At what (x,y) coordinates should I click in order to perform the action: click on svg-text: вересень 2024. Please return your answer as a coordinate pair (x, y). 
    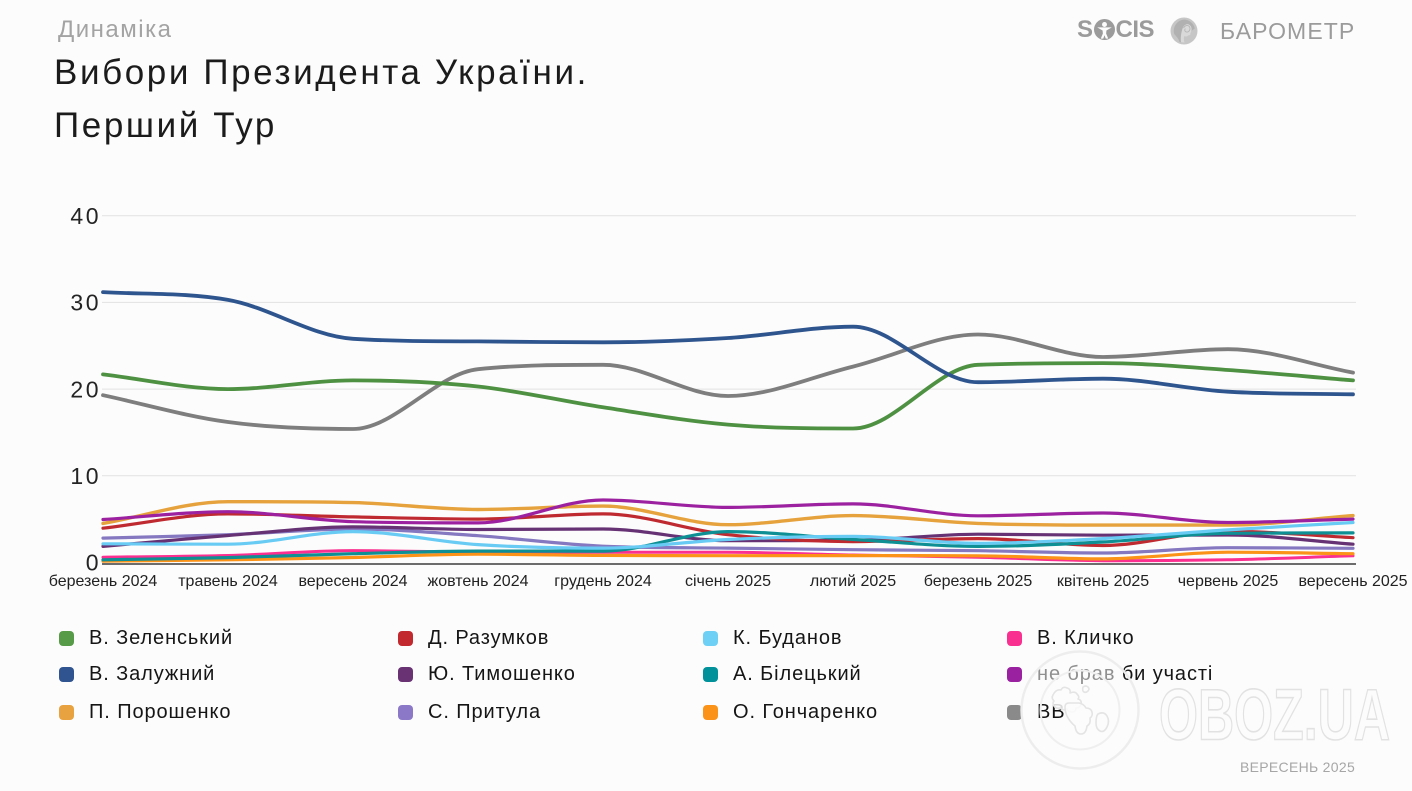
    Looking at the image, I should click on (352, 581).